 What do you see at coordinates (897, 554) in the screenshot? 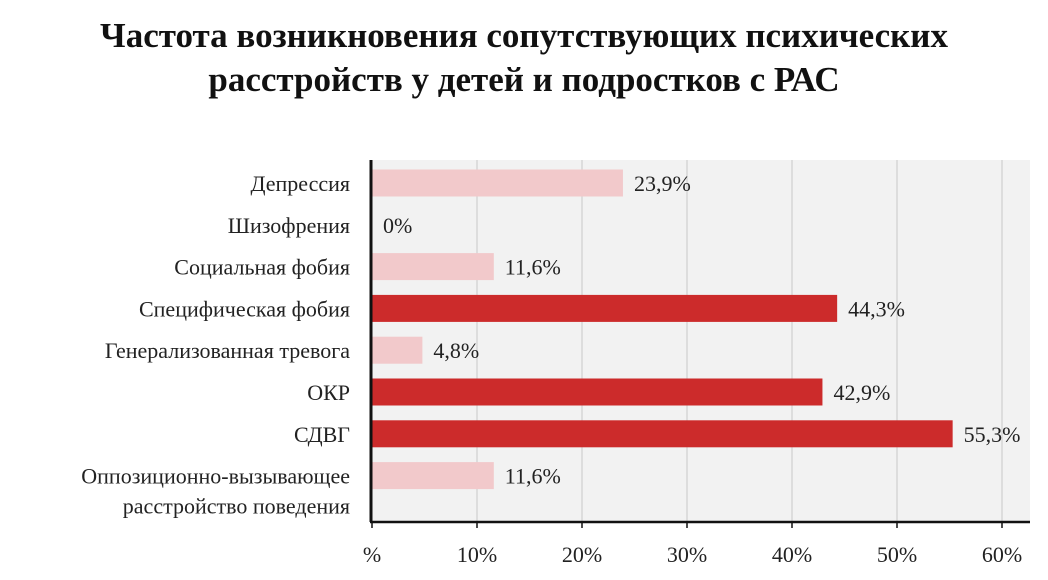
I see `x-tick-label-50: 50%` at bounding box center [897, 554].